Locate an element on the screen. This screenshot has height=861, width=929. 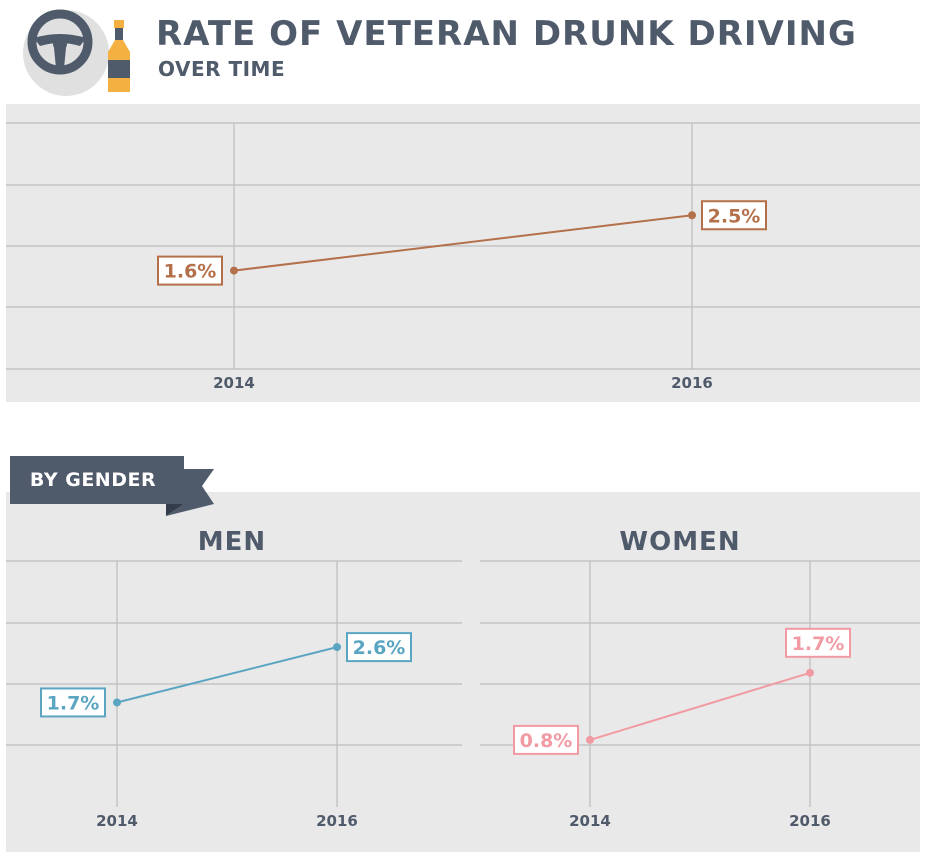
page-subtitle: OVER TIME is located at coordinates (222, 69).